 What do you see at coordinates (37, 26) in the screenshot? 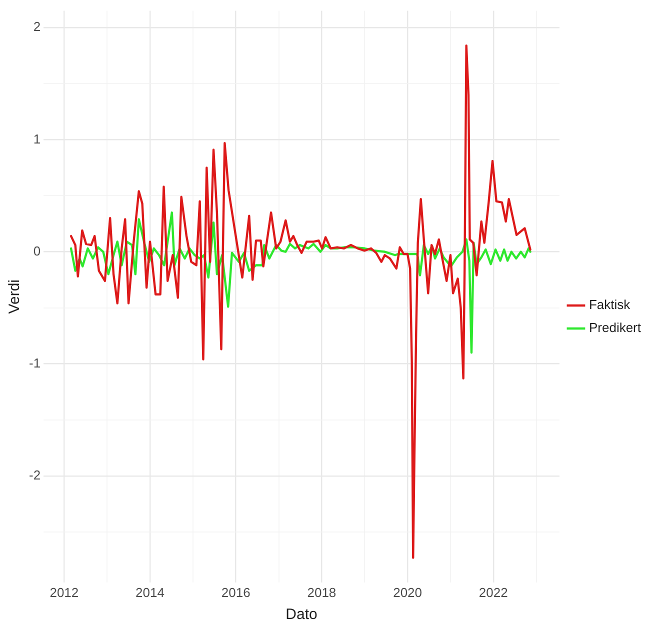
I see `y-tick-label: 2` at bounding box center [37, 26].